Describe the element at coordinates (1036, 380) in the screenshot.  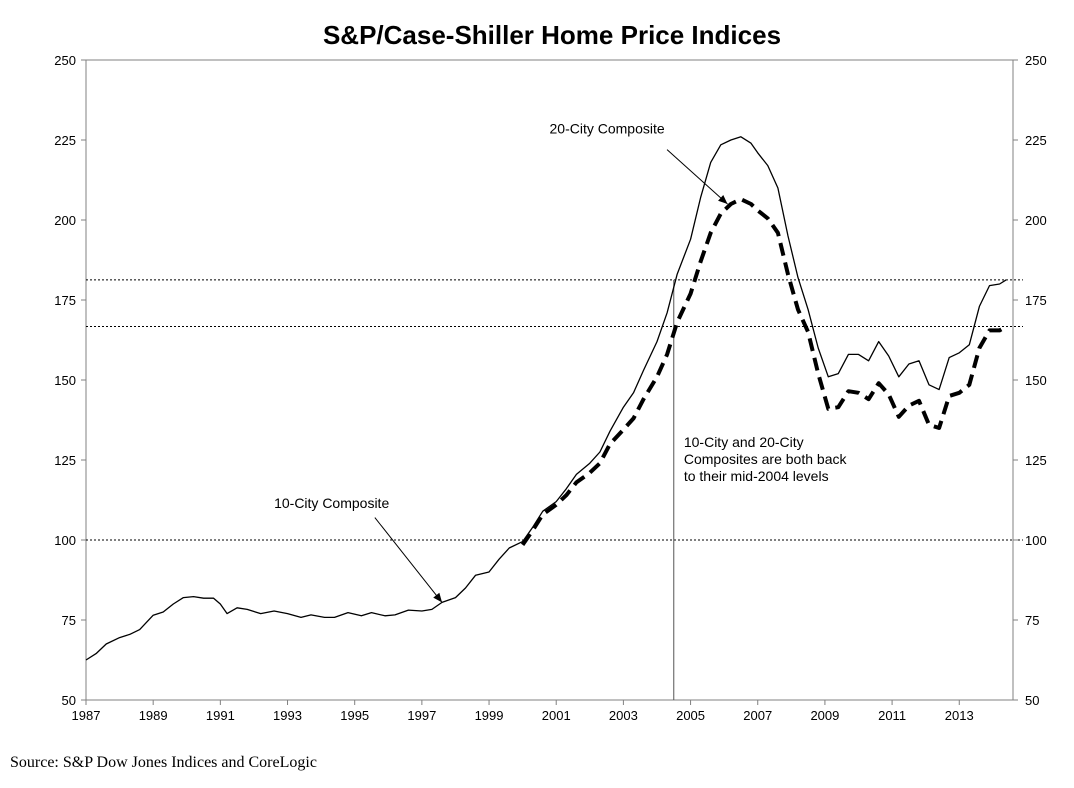
I see `y-right-tick-label-4: 150` at that location.